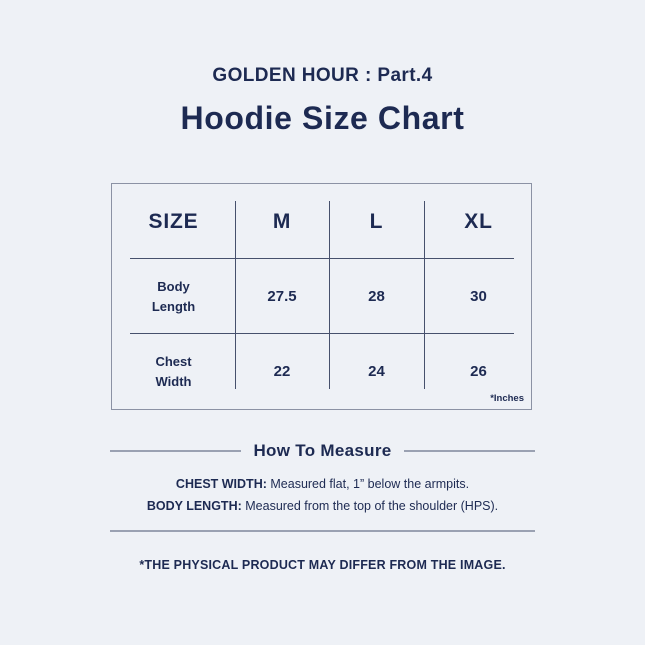 This screenshot has height=645, width=645. What do you see at coordinates (322, 75) in the screenshot?
I see `collection-title: GOLDEN HOUR : Part.4` at bounding box center [322, 75].